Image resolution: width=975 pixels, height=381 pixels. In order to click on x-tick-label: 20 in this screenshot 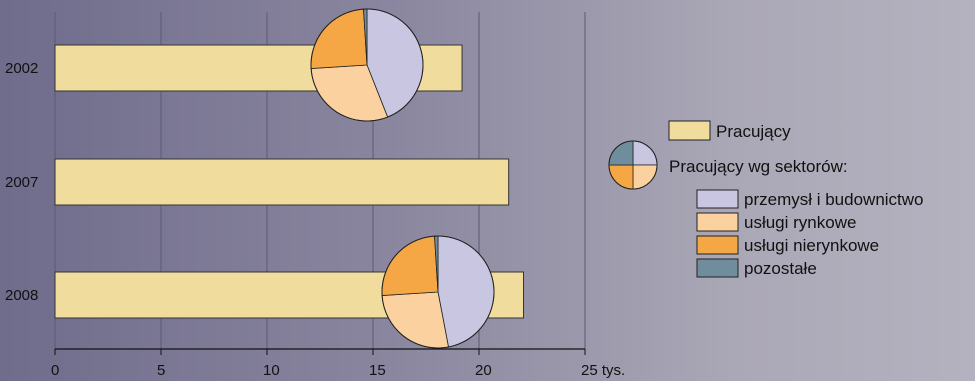, I will do `click(483, 370)`.